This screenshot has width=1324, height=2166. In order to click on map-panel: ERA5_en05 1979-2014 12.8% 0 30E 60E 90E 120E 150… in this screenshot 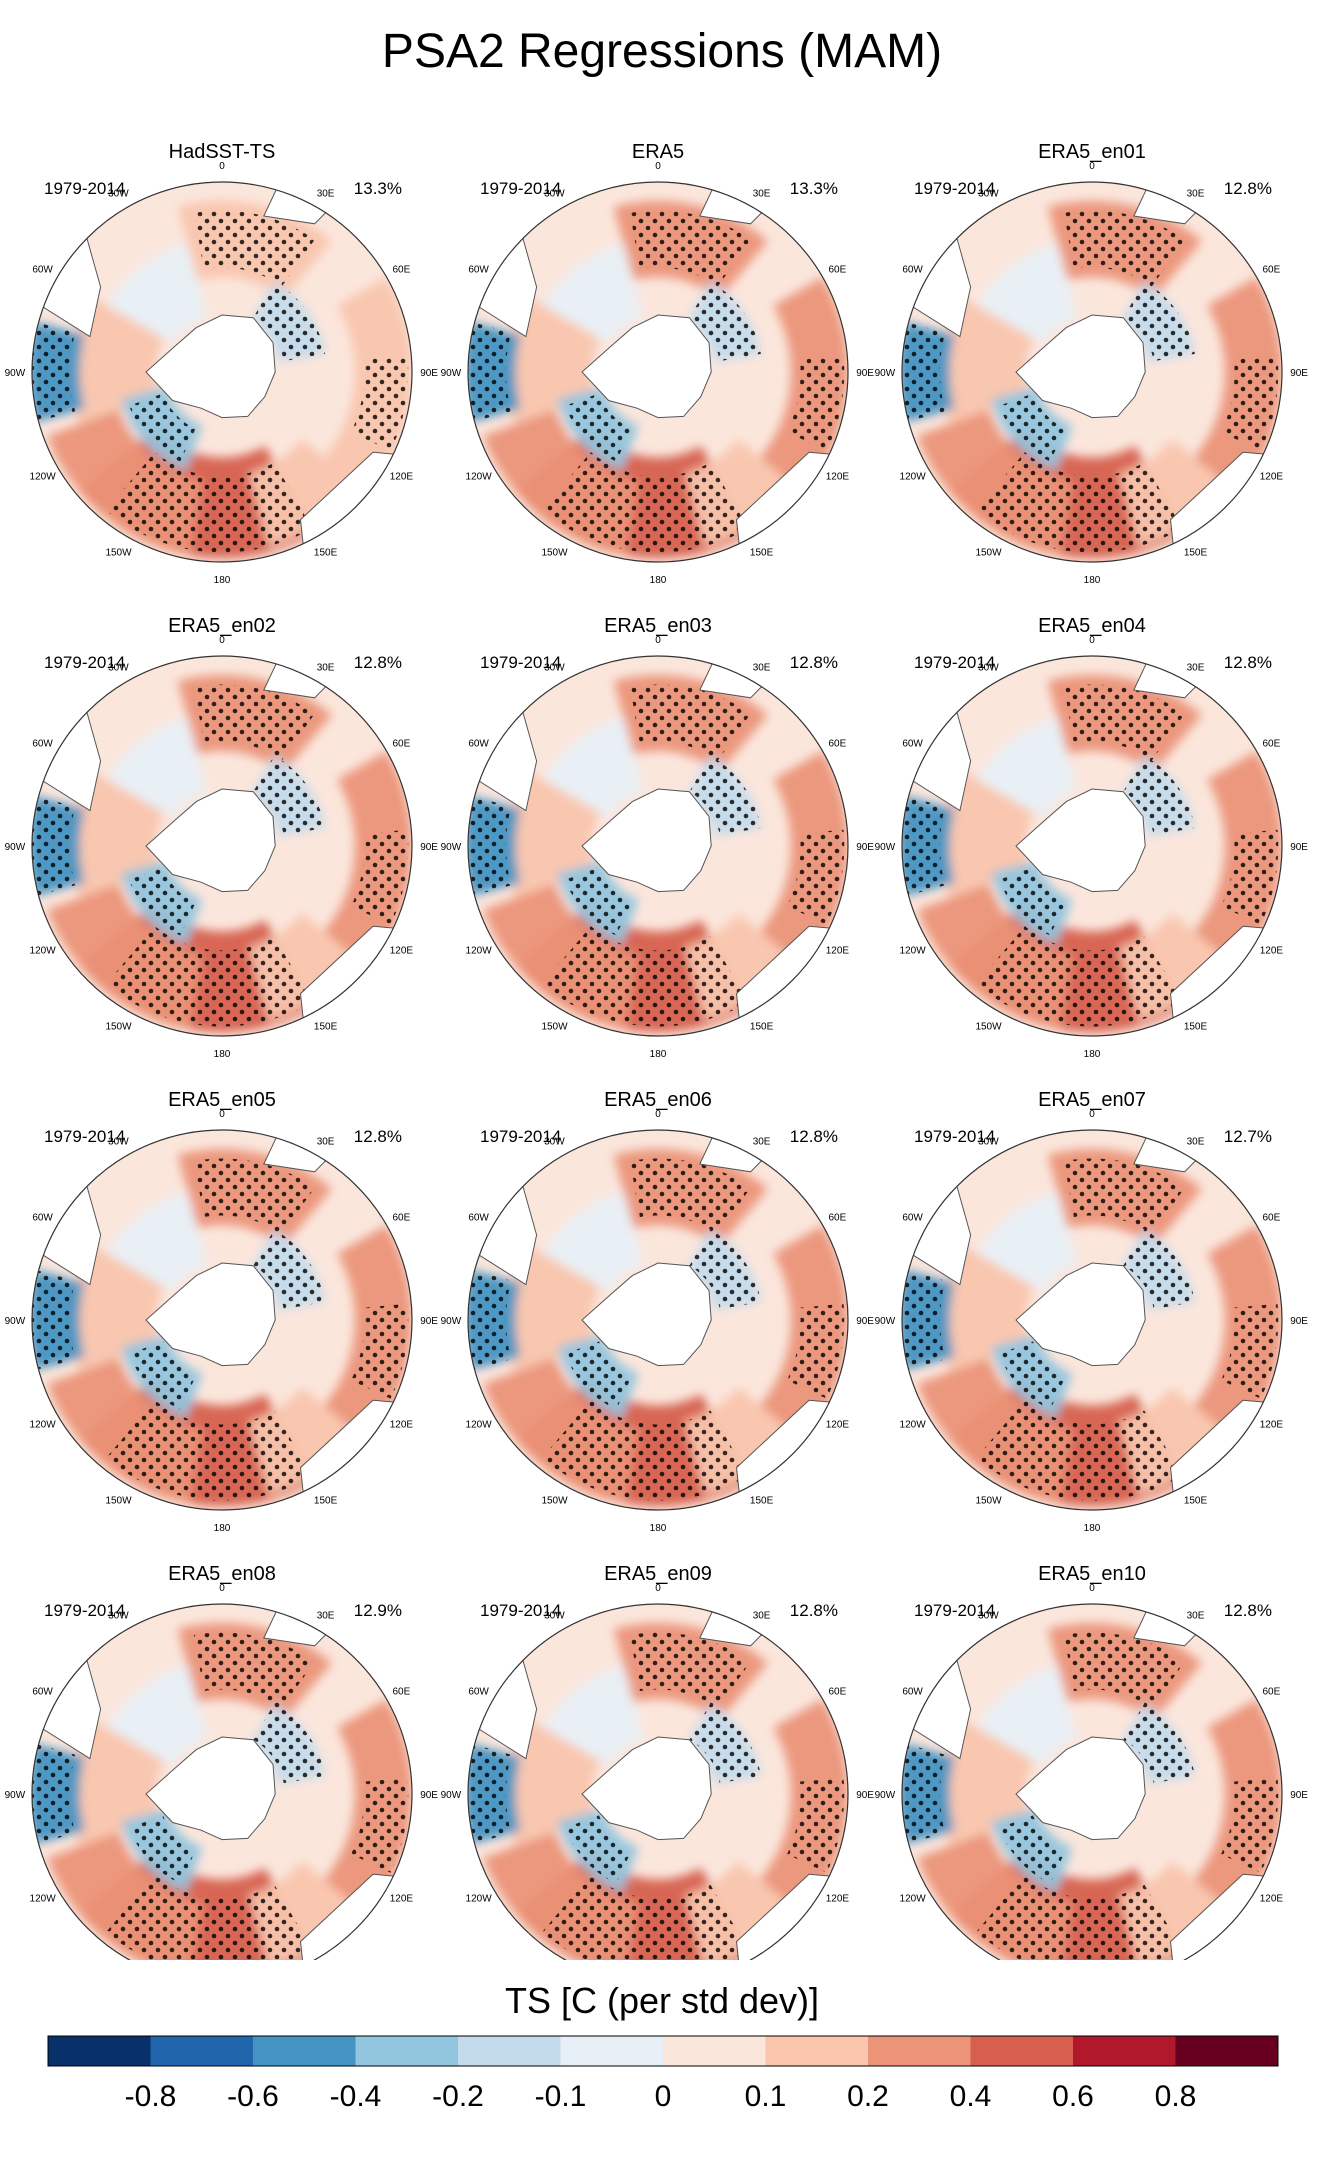, I will do `click(222, 1311)`.